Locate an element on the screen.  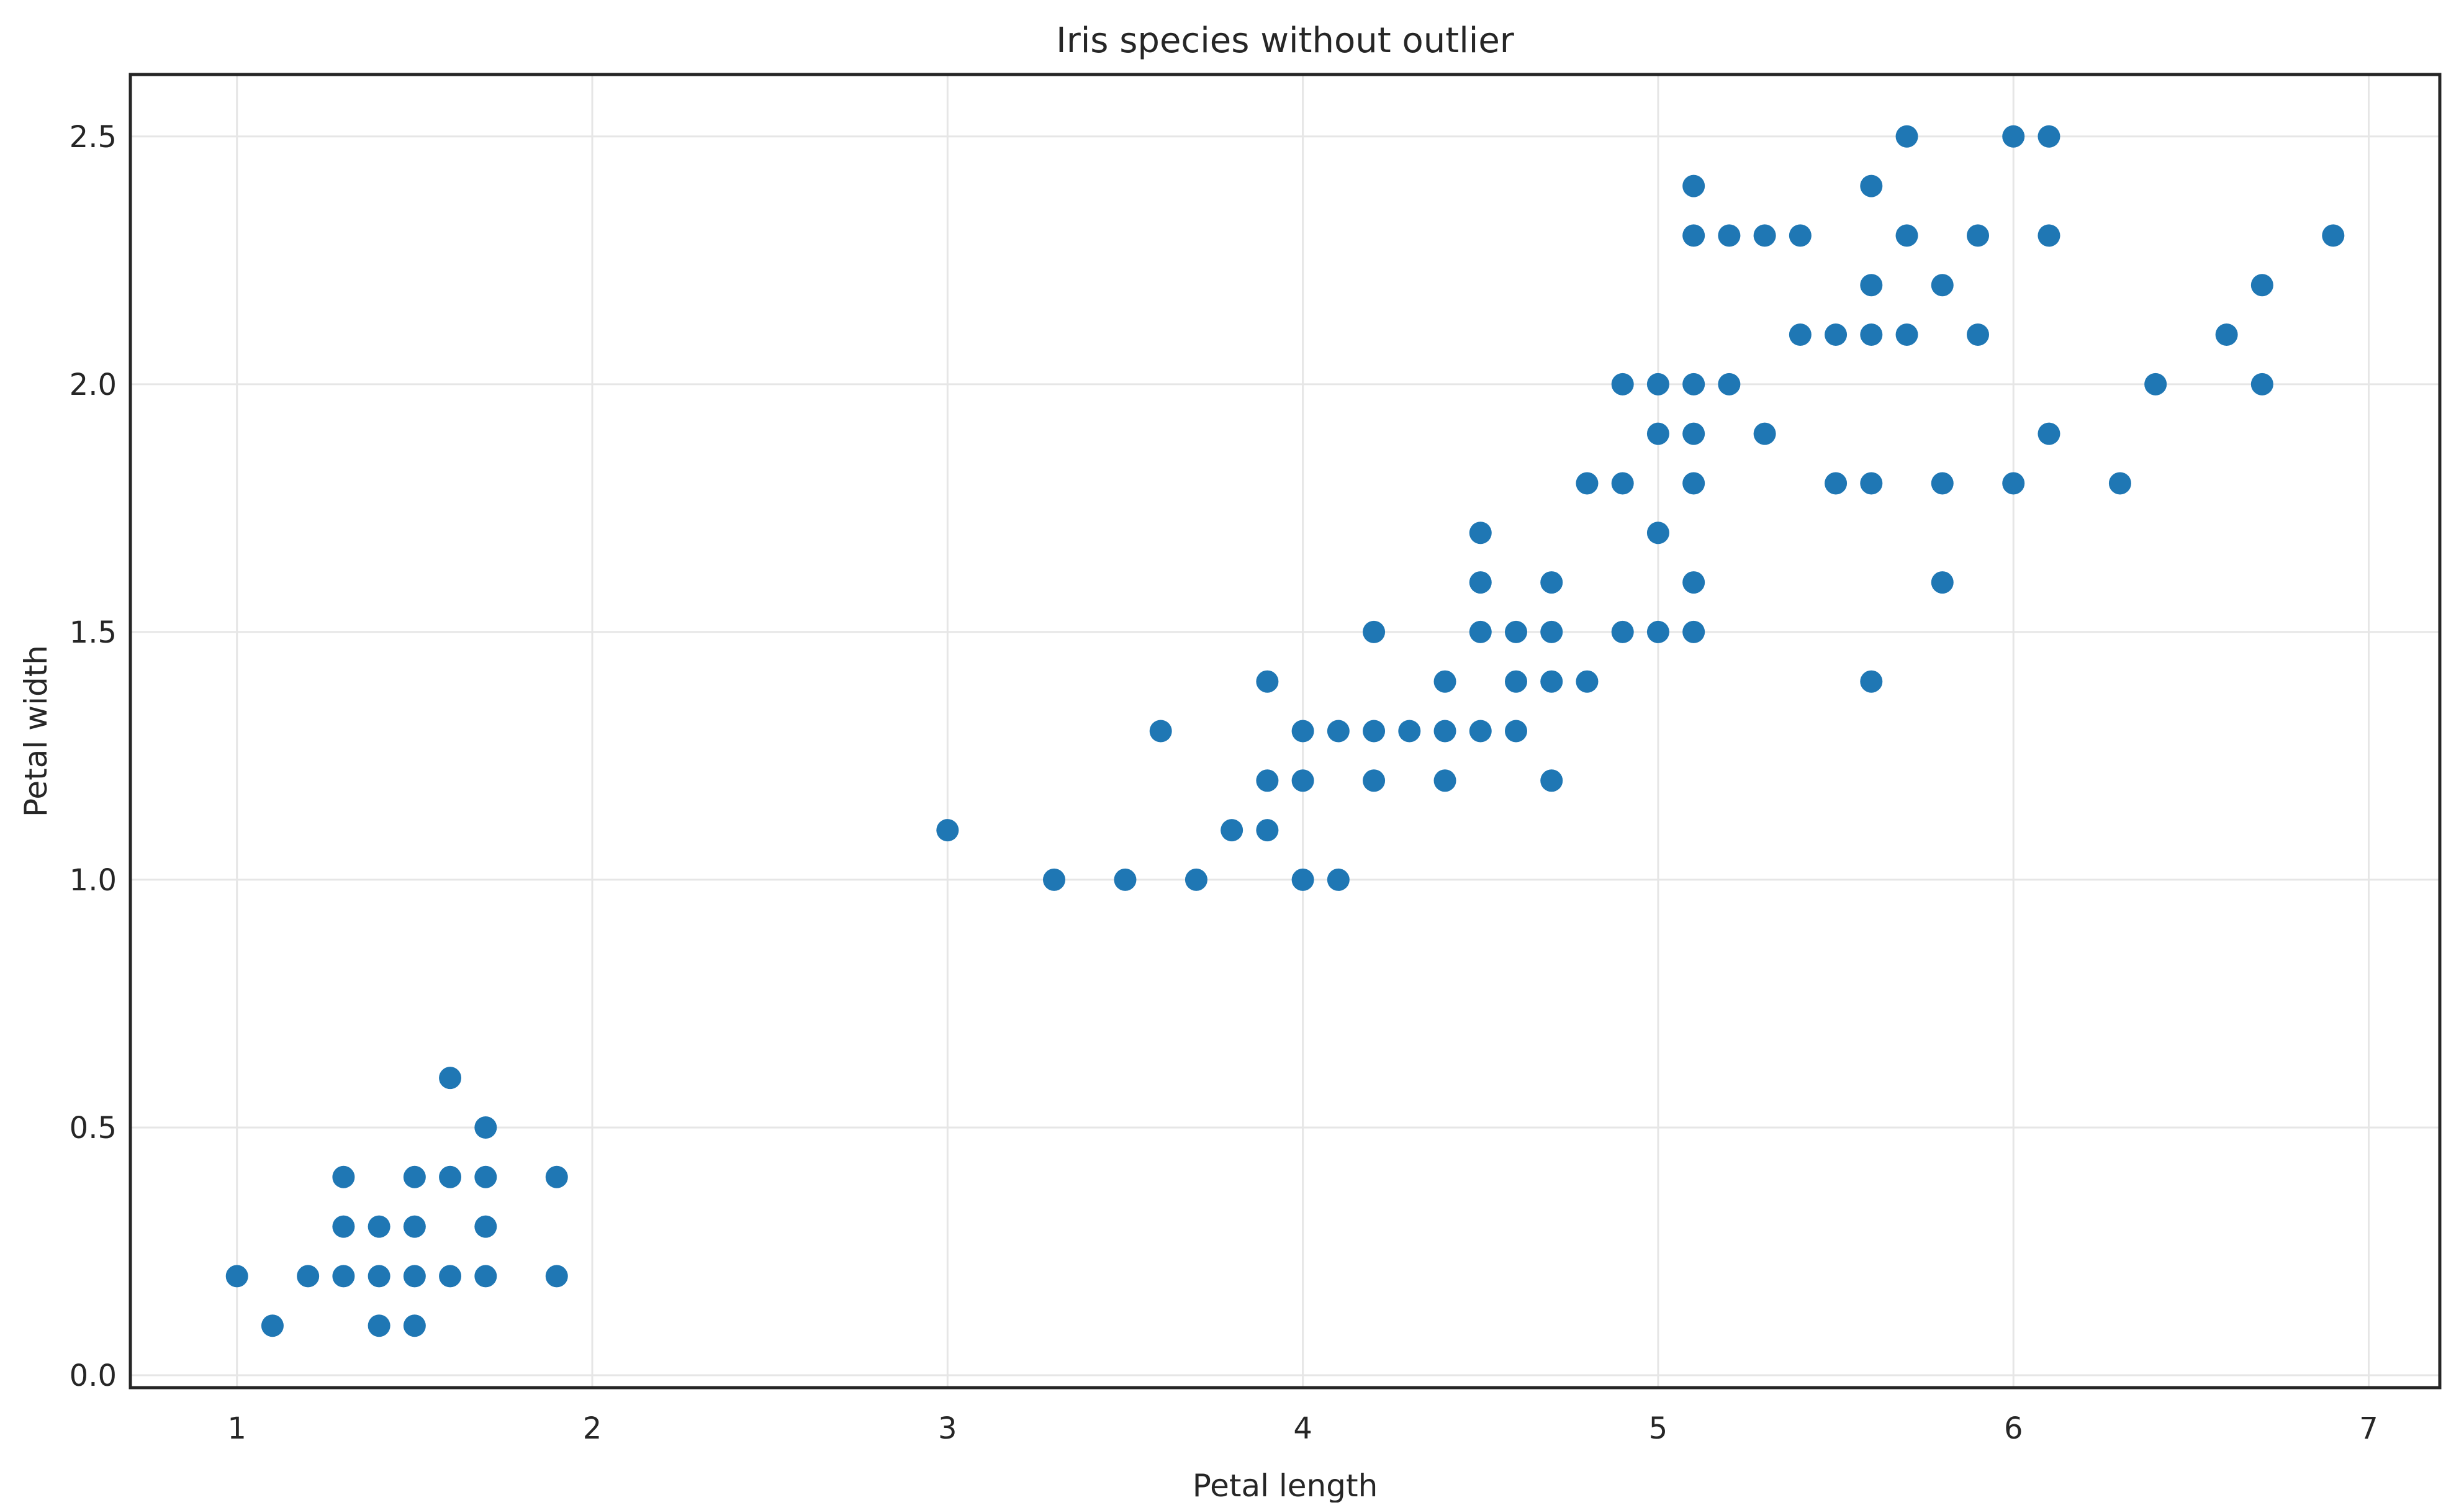
y-axis-label: Petal width is located at coordinates (36, 731).